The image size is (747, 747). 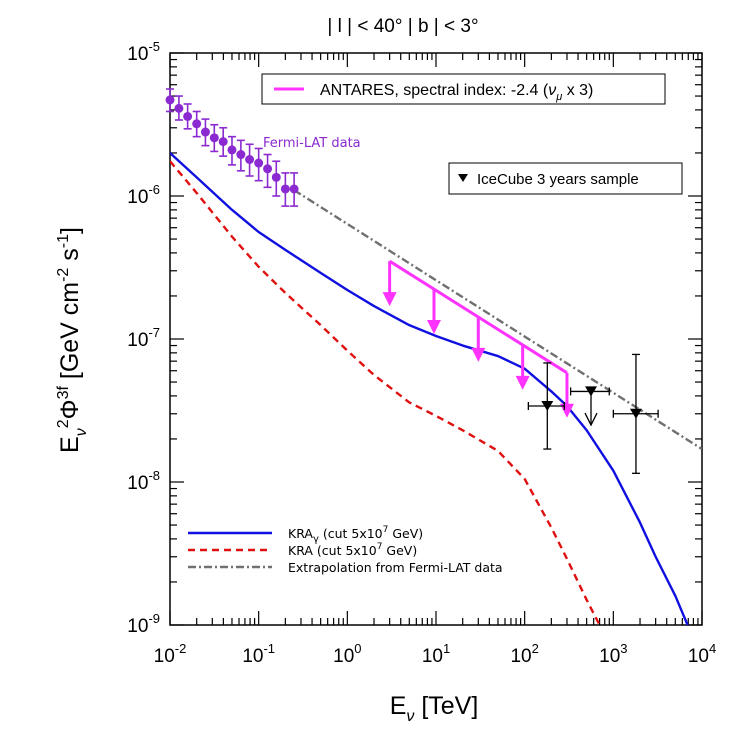 I want to click on legend-rest: (cut 5x10, so click(x=345, y=550).